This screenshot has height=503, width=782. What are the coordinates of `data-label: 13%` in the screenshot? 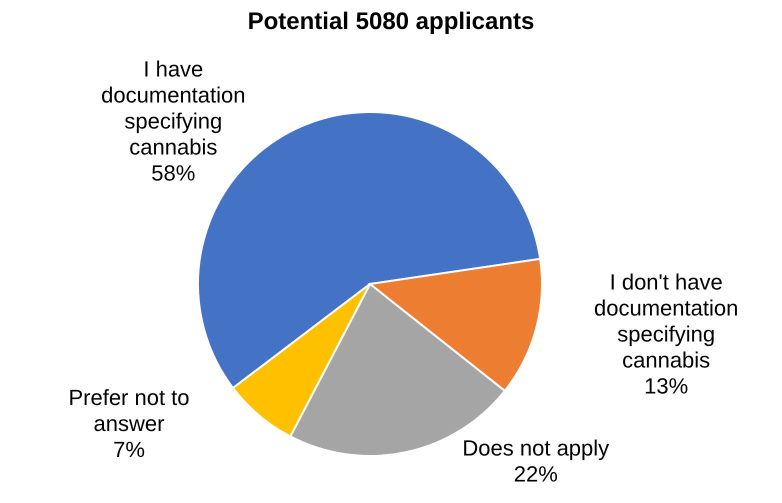 It's located at (666, 386).